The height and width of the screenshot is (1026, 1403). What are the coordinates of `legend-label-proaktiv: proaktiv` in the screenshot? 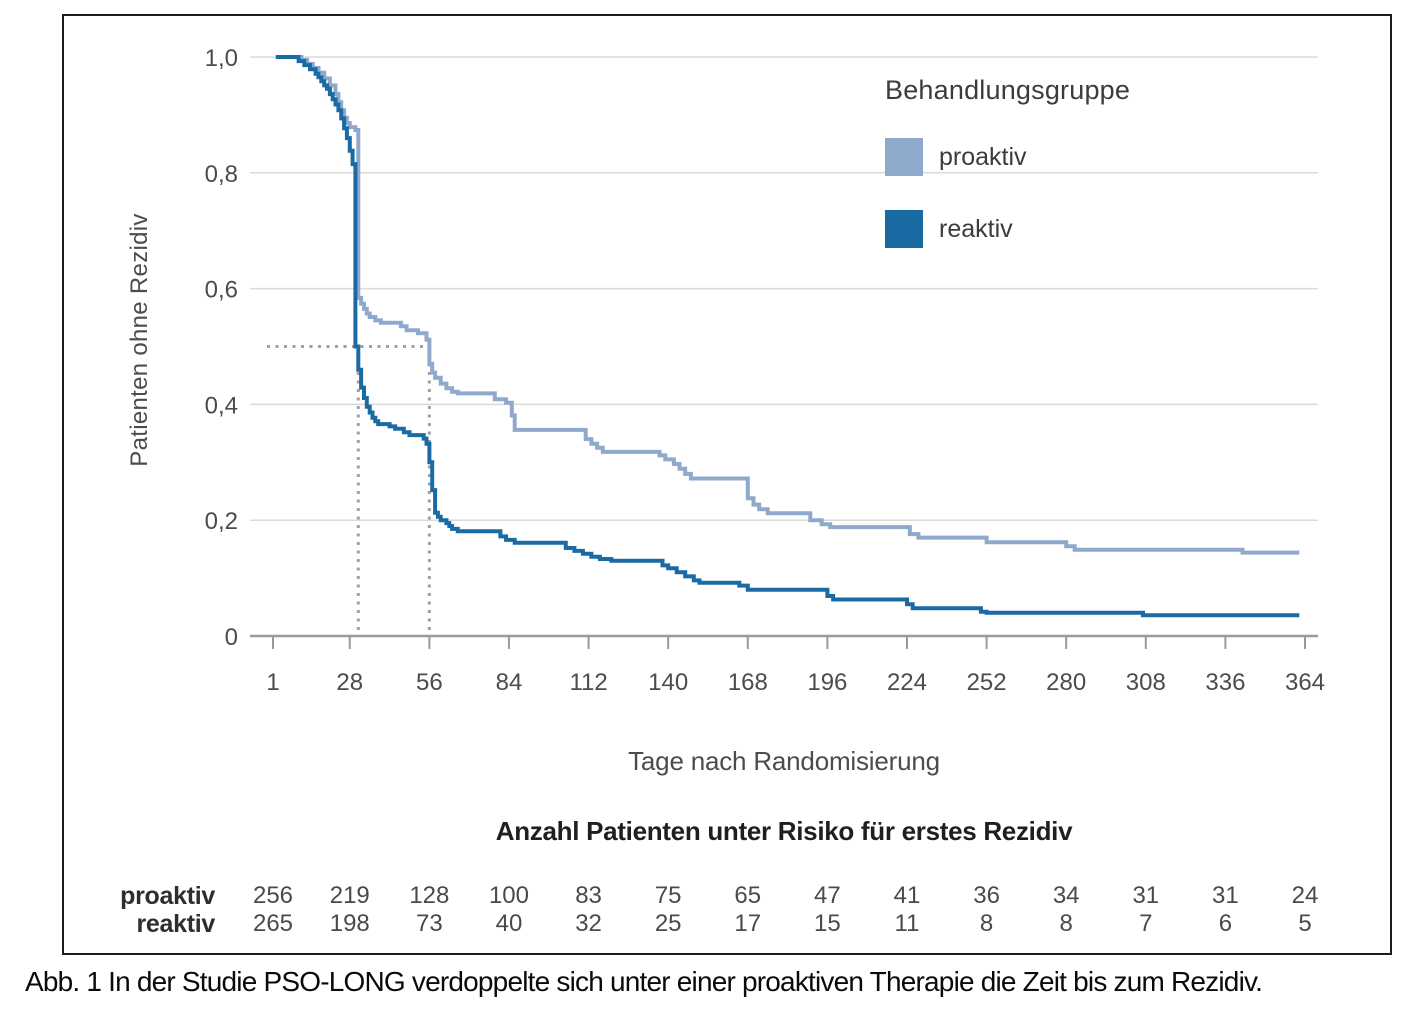 It's located at (983, 156).